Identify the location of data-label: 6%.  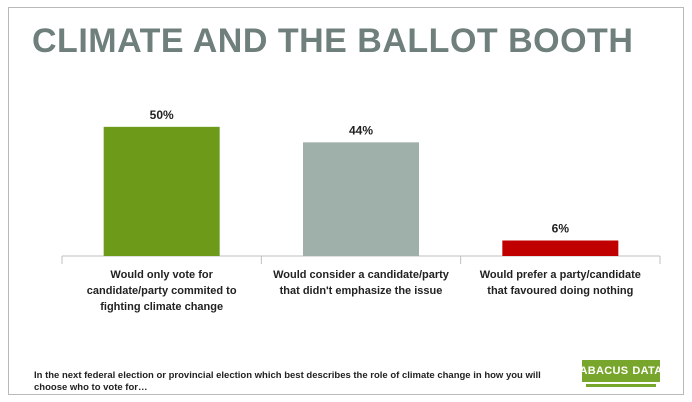
(561, 229).